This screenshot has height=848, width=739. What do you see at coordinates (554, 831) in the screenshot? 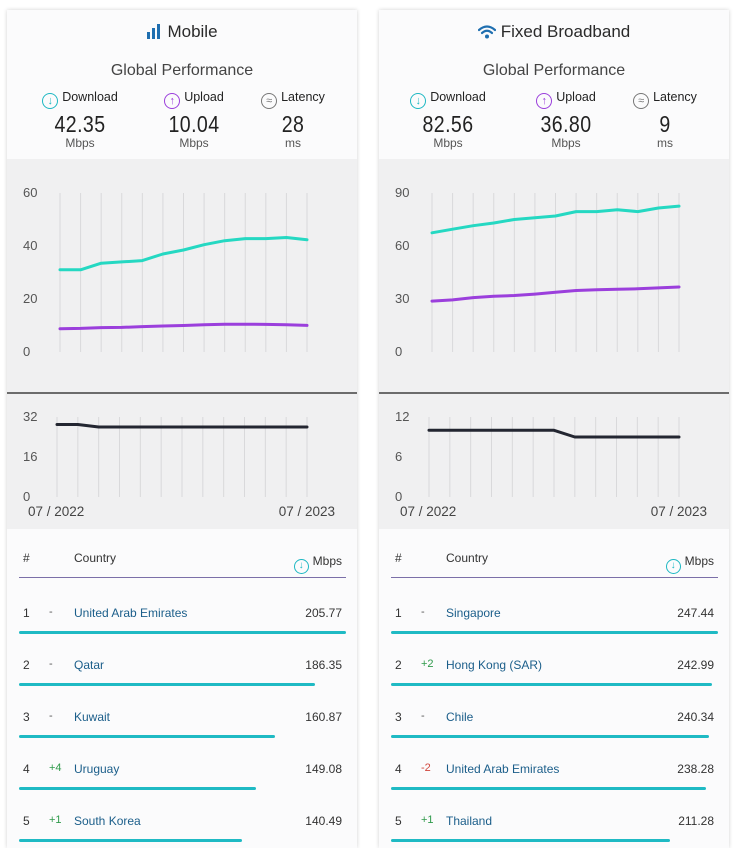
I see `table-row: 5 +1 Thailand 211.28` at bounding box center [554, 831].